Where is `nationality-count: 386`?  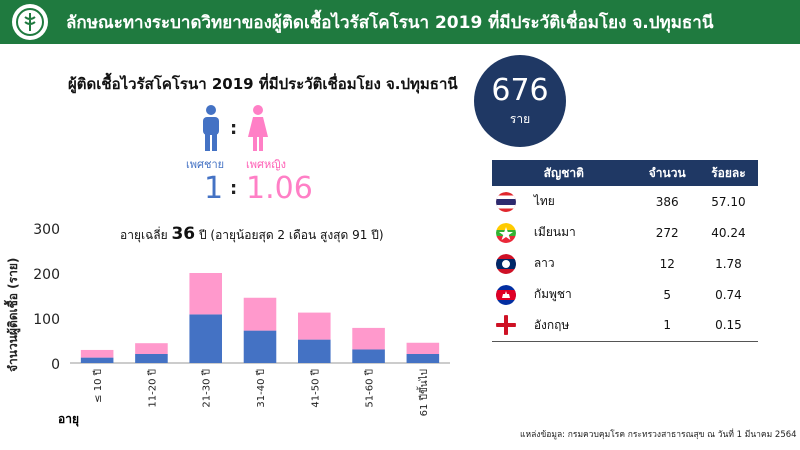 nationality-count: 386 is located at coordinates (667, 201).